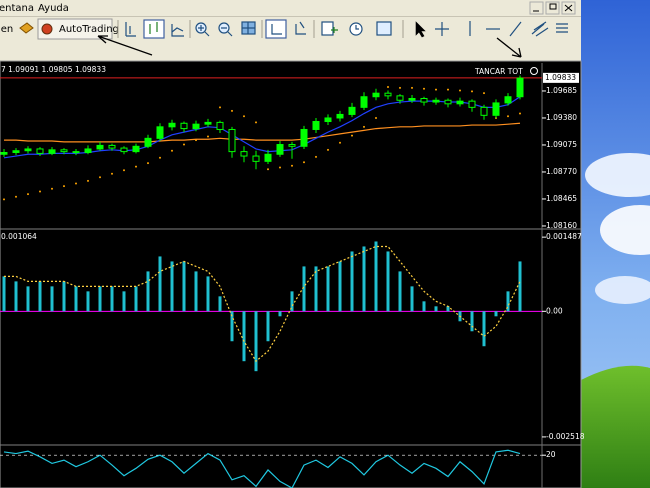 The width and height of the screenshot is (650, 488). What do you see at coordinates (154, 29) in the screenshot?
I see `candle-chart-icon` at bounding box center [154, 29].